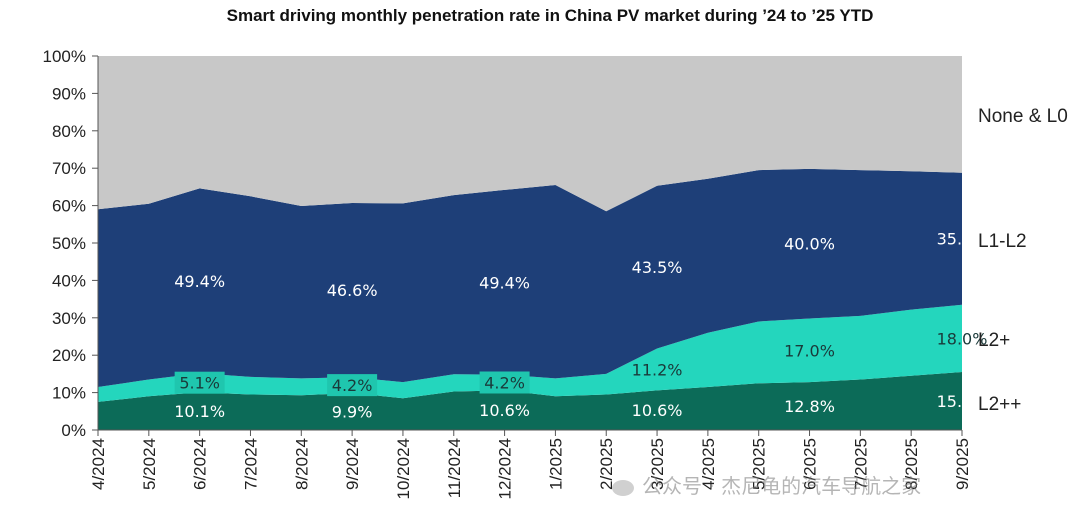 This screenshot has width=1080, height=524. I want to click on watermark-text: 公众号 · 杰尼龟的汽车导航之家, so click(782, 486).